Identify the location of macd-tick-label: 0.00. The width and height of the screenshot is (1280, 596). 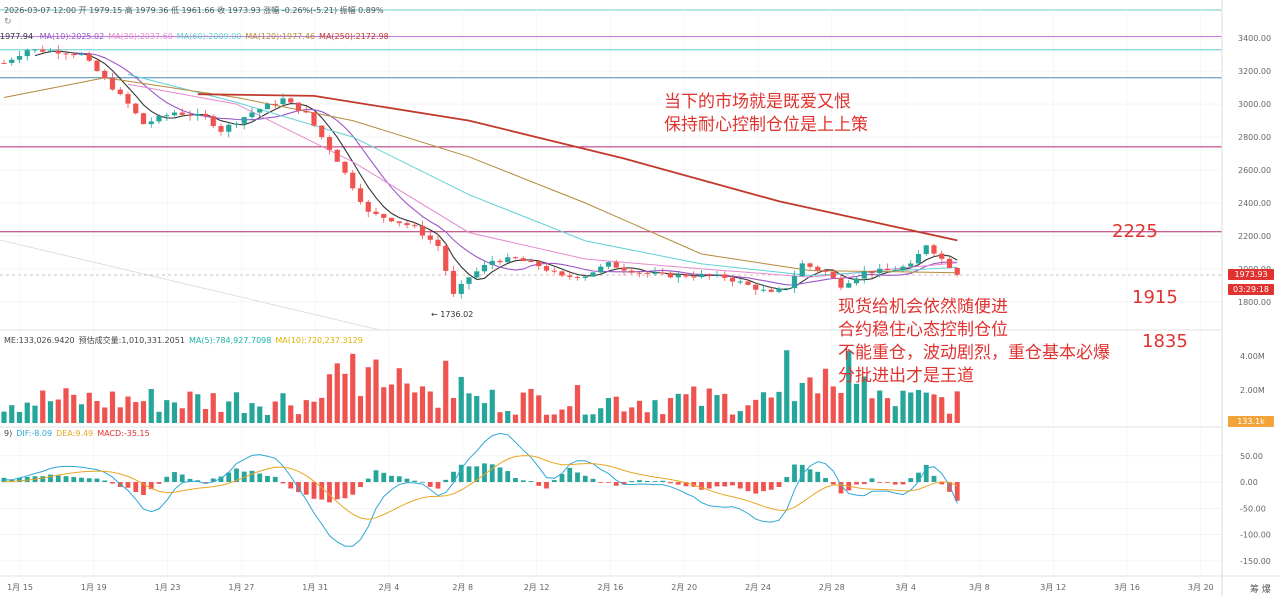
(1249, 482).